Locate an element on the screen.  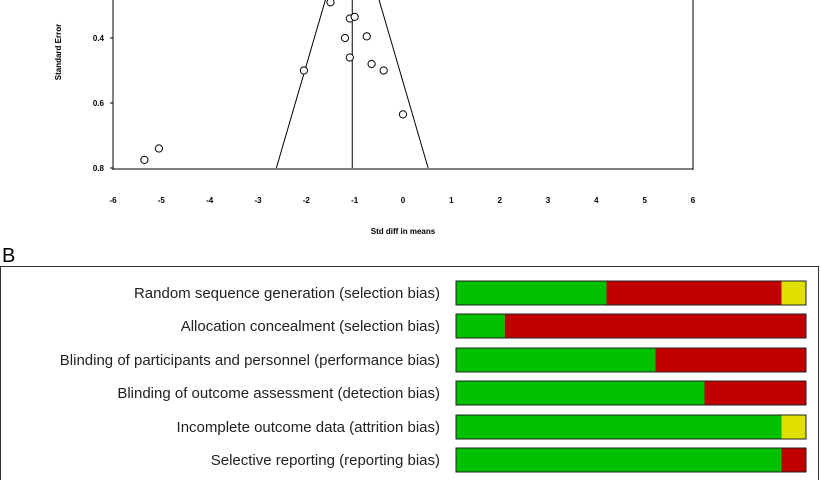
study-points is located at coordinates (274, 82).